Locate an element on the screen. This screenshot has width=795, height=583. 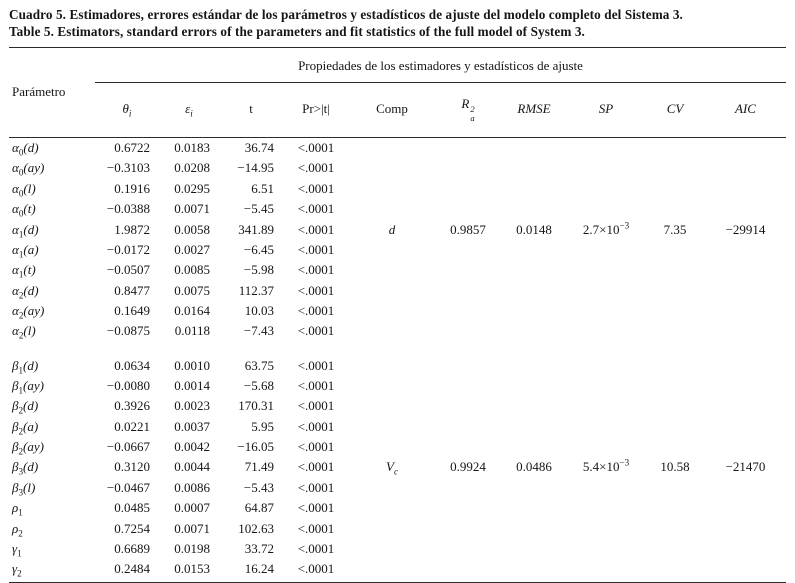
comp-cell: Vc is located at coordinates (392, 467).